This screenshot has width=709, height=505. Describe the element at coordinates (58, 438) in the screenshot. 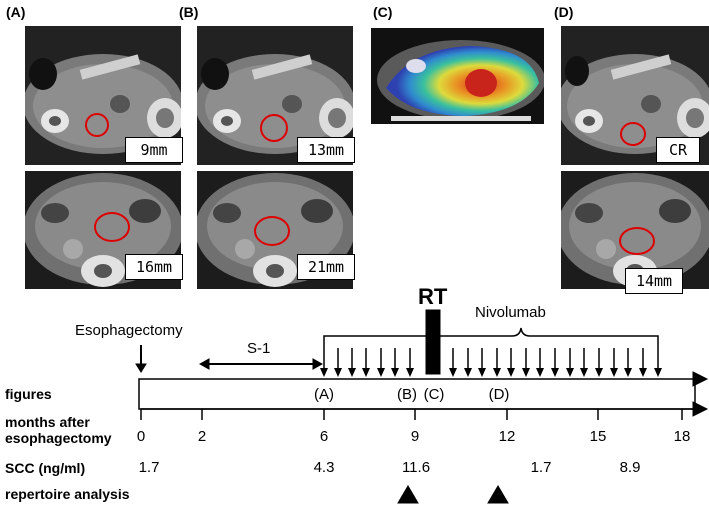

I see `months-row-header-2: esophagectomy` at that location.